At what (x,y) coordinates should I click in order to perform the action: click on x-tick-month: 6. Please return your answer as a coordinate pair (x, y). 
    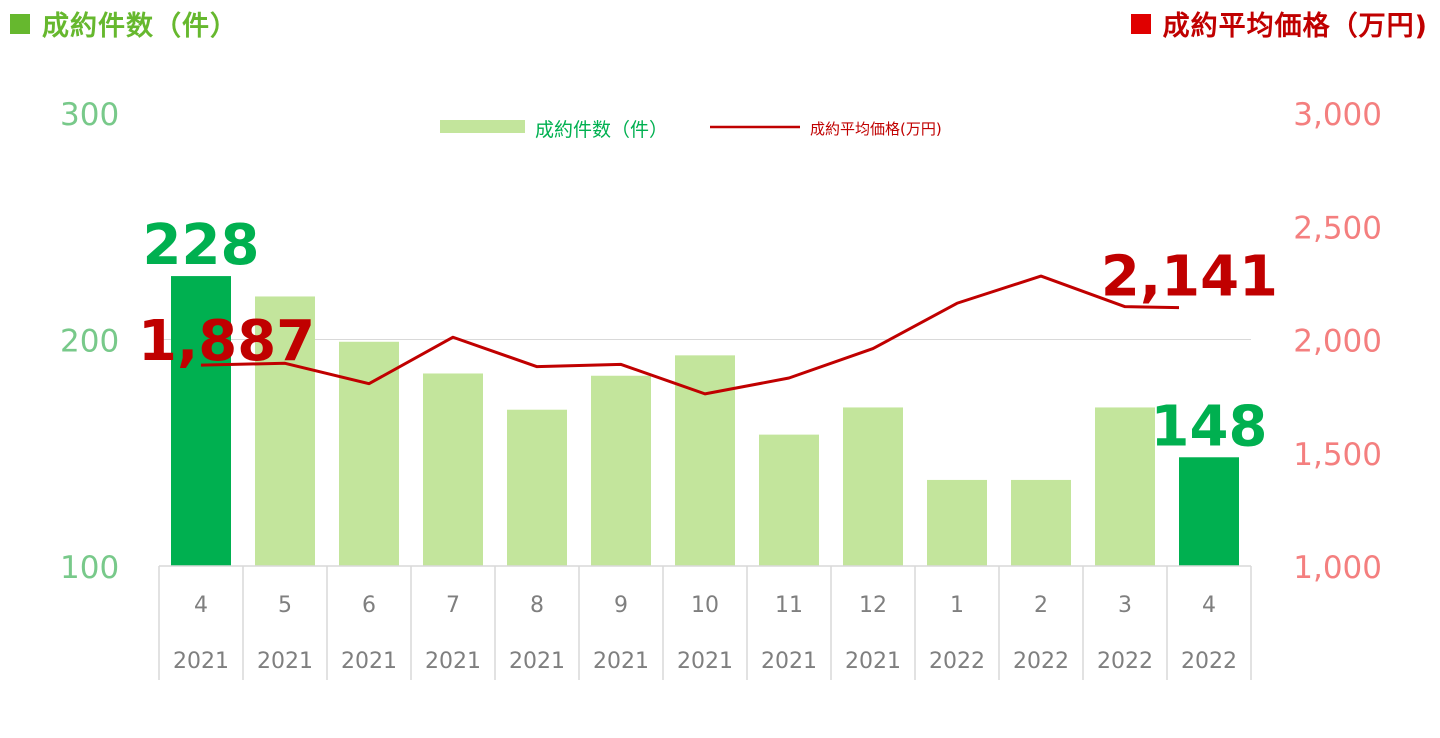
    Looking at the image, I should click on (369, 605).